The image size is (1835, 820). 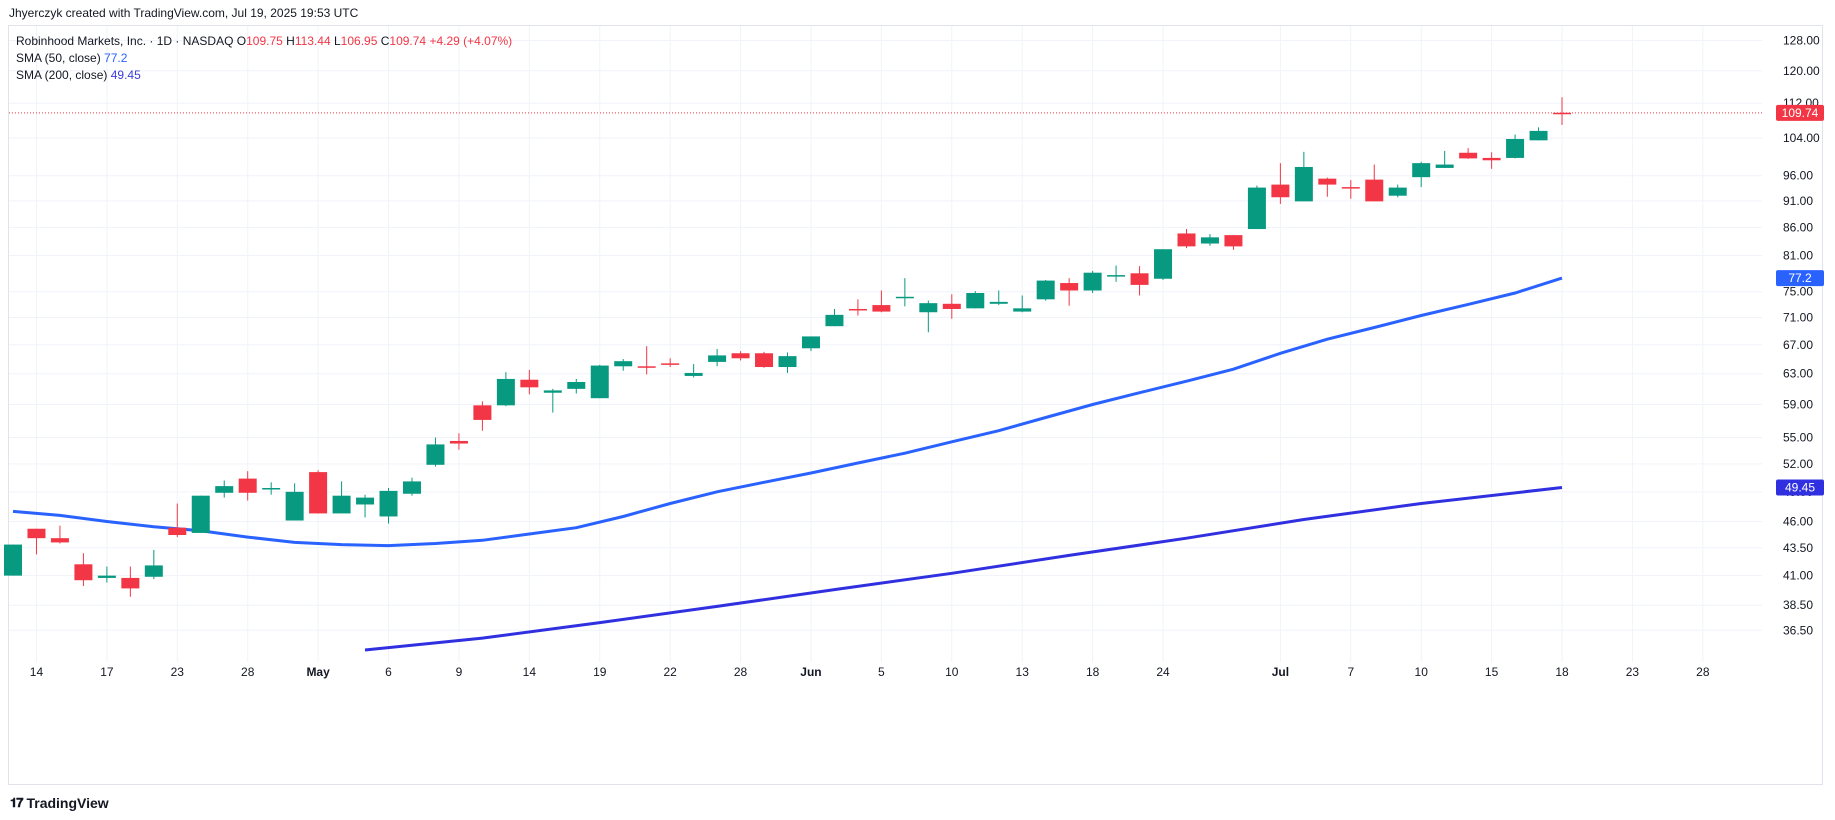 I want to click on y-tick-label: 81.00, so click(x=1798, y=256).